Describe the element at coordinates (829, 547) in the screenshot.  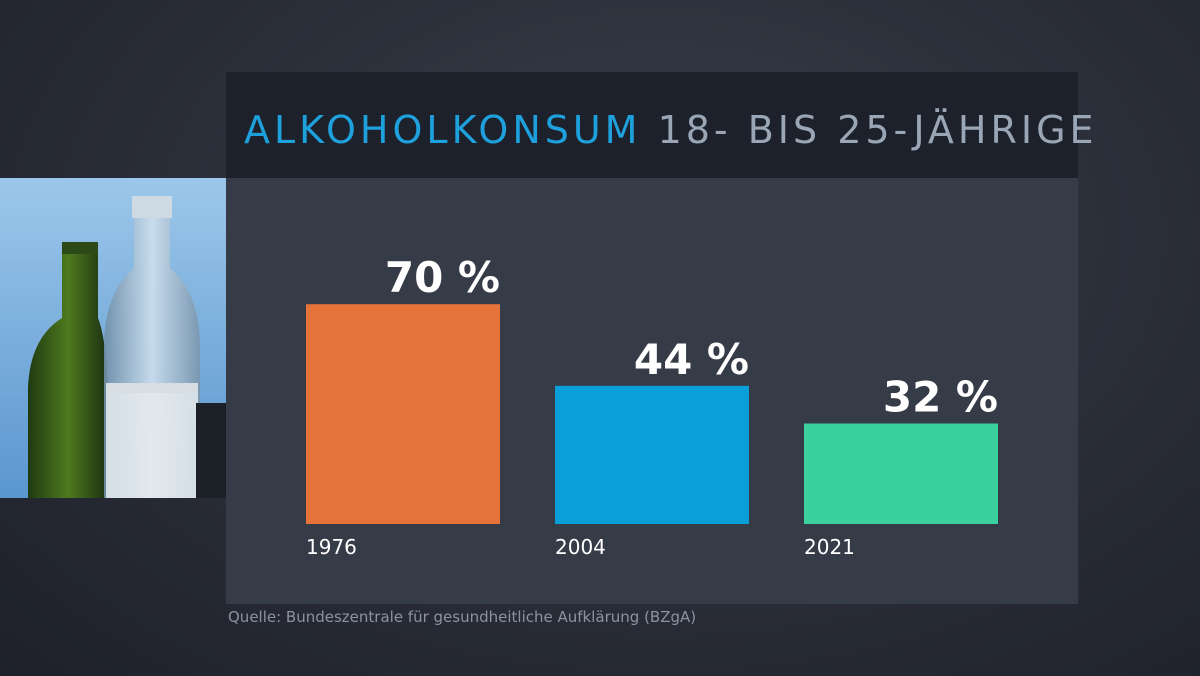
I see `category-label-2021: 2021` at that location.